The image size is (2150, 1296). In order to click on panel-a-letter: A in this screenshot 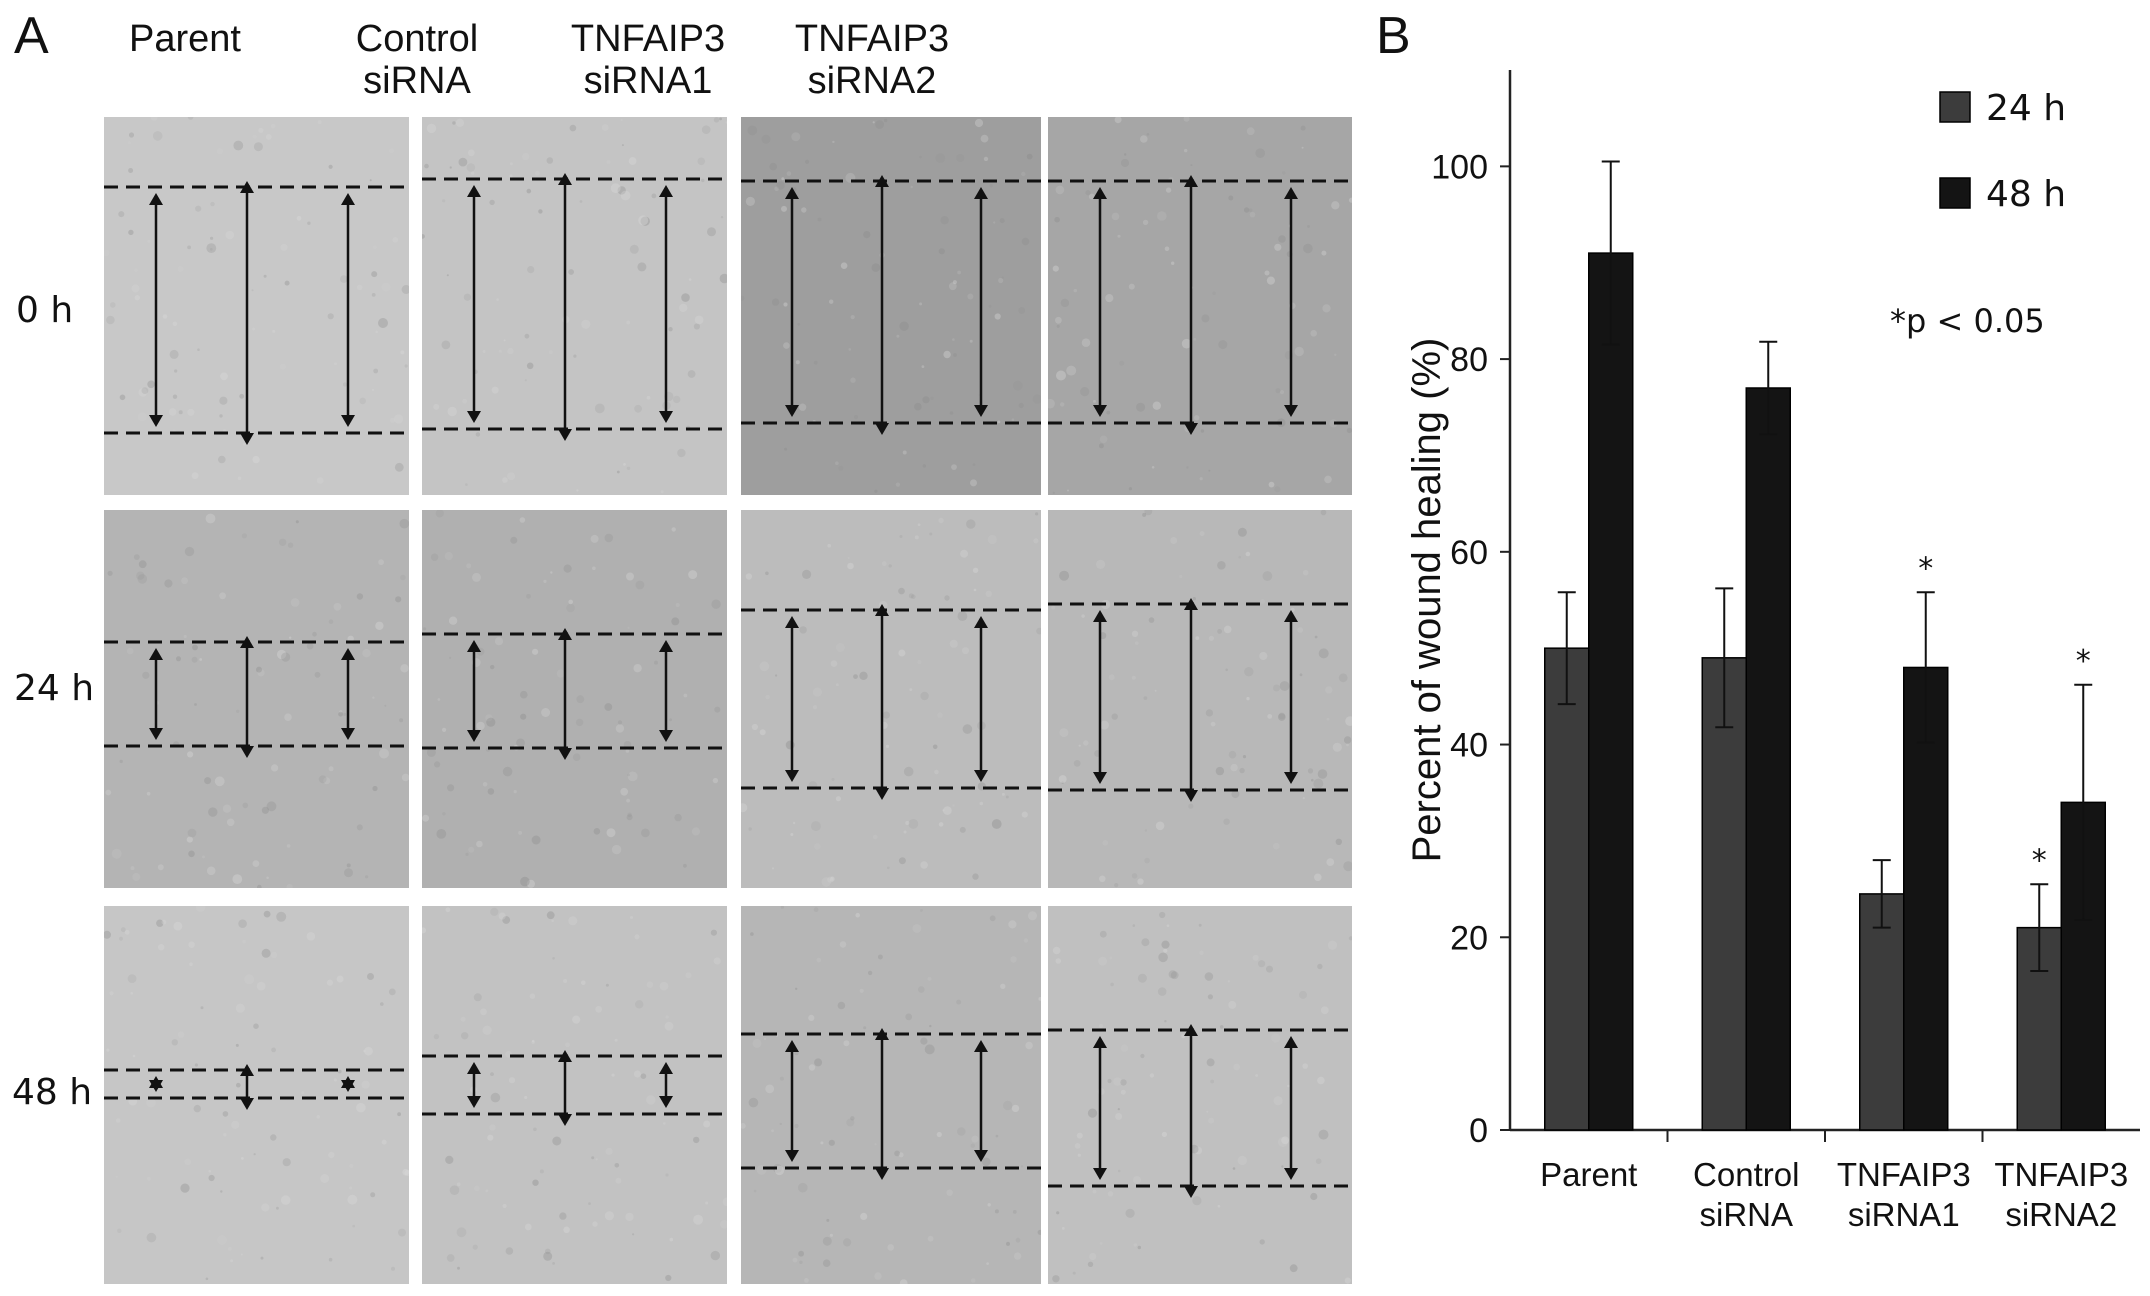, I will do `click(31, 36)`.